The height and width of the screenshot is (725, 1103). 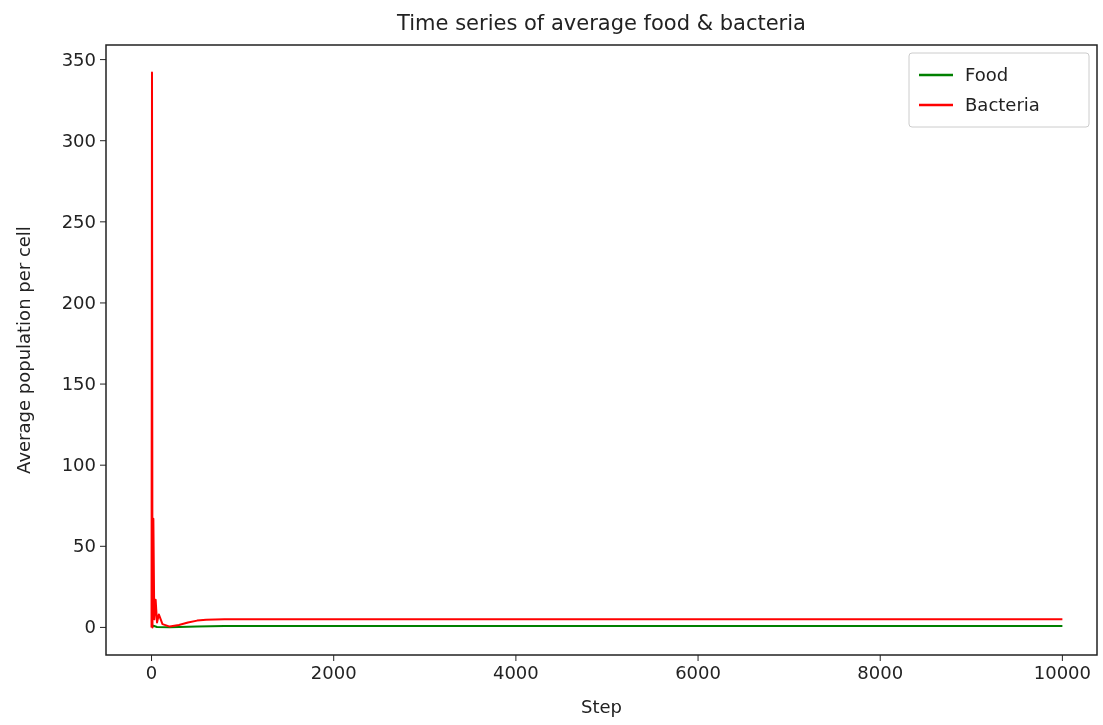 What do you see at coordinates (78, 302) in the screenshot?
I see `y-tick-label: 200` at bounding box center [78, 302].